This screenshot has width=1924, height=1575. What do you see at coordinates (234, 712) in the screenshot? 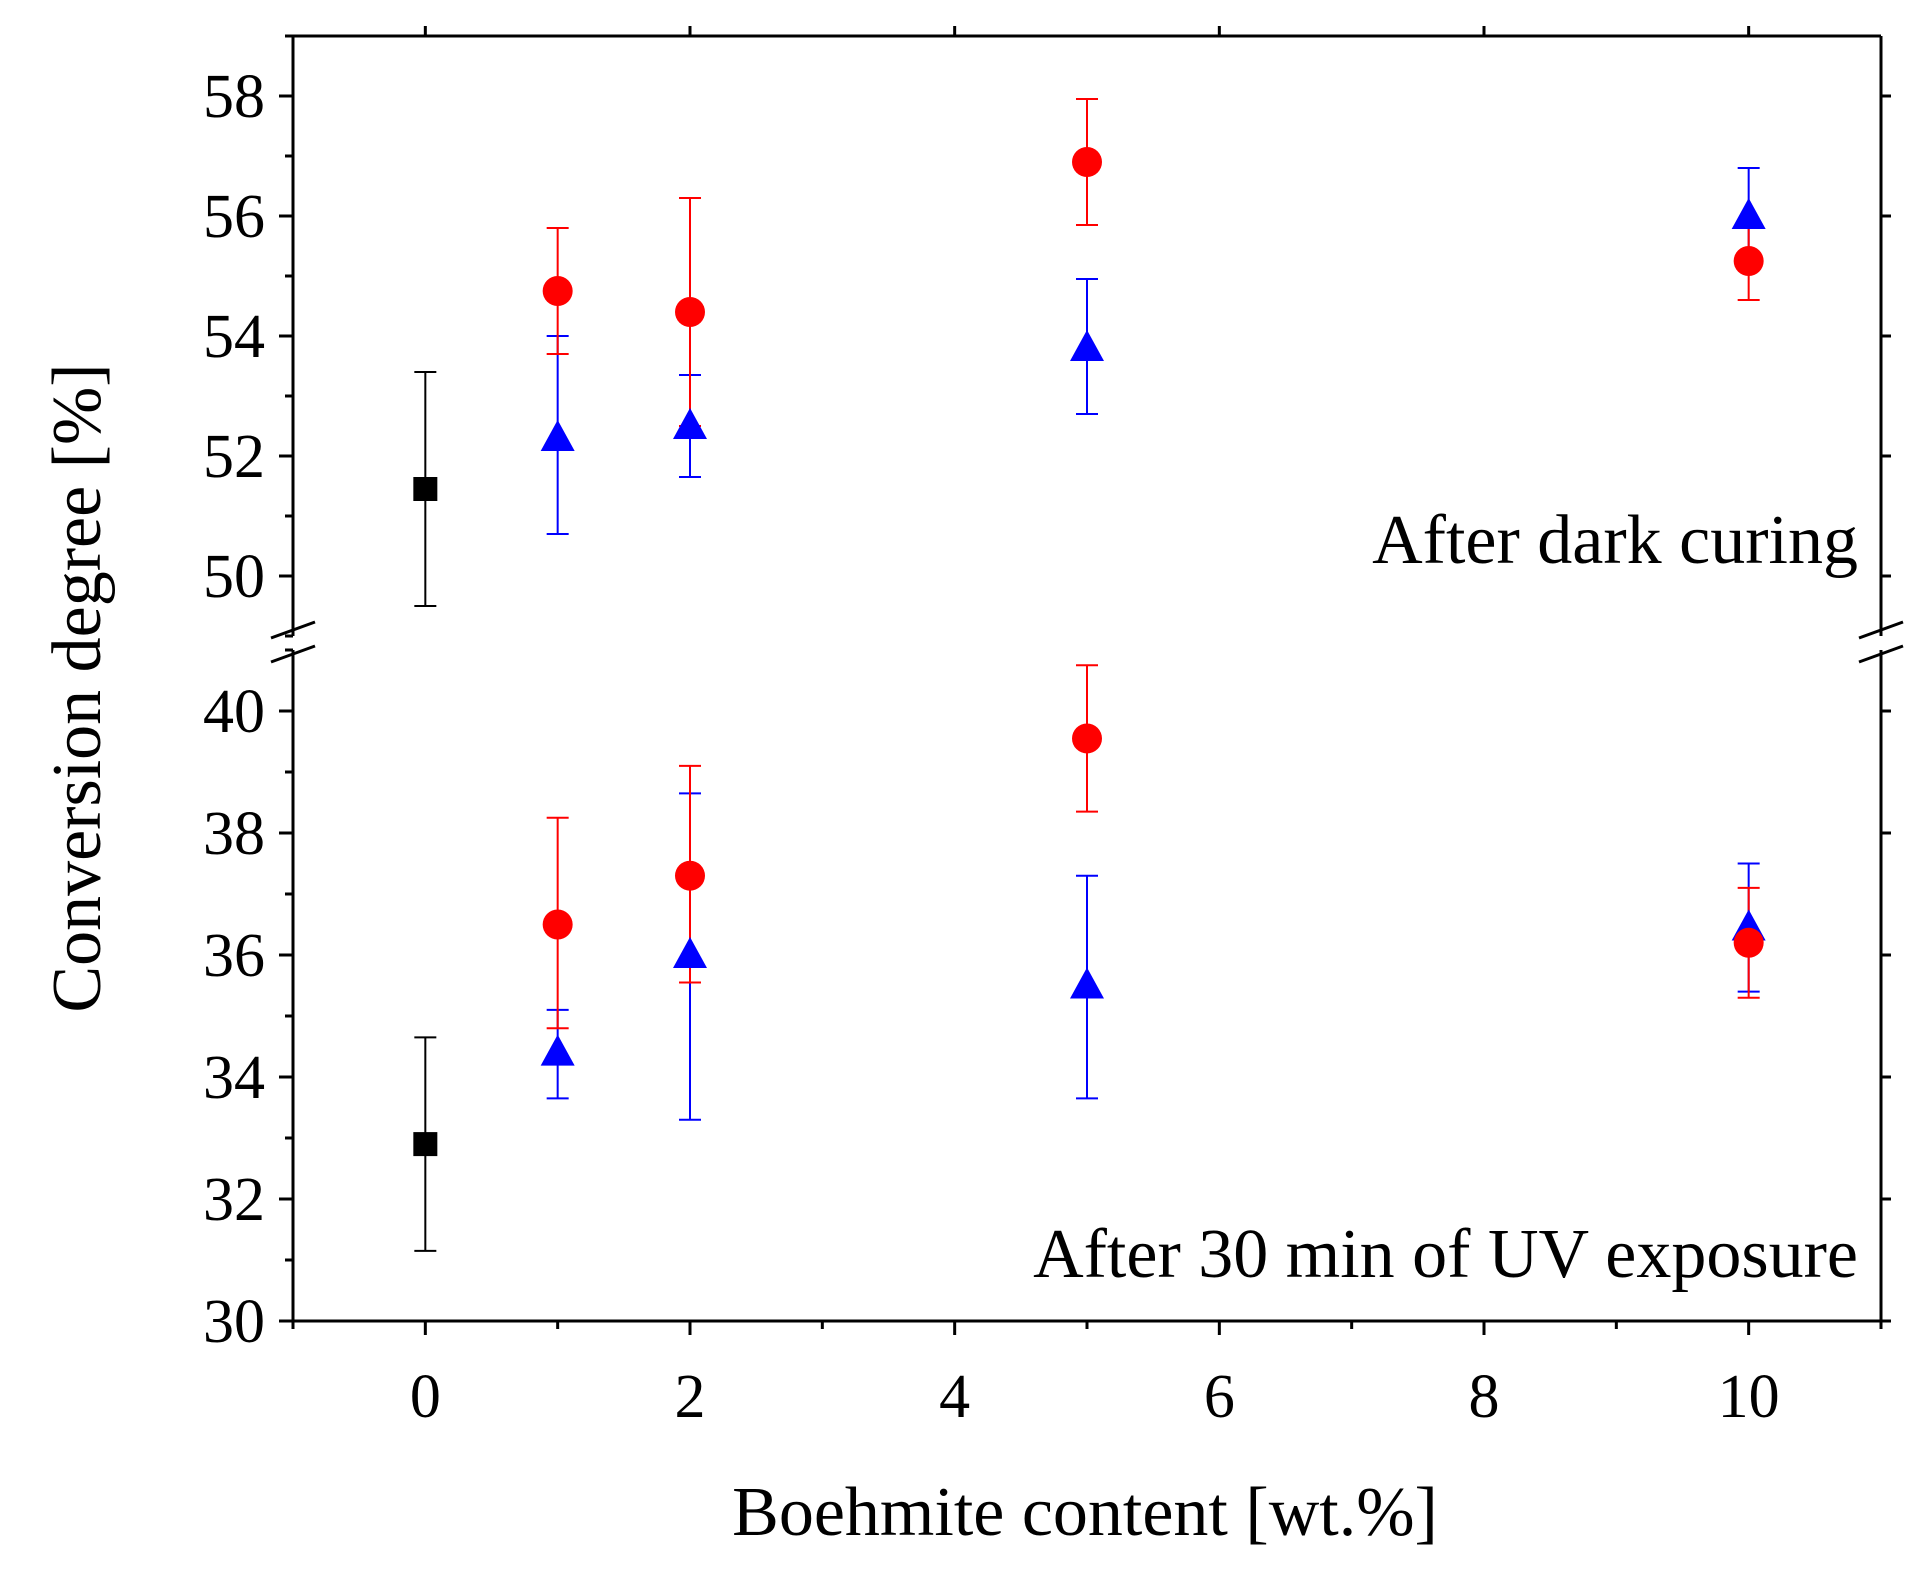
I see `y-tick-label: 40` at bounding box center [234, 712].